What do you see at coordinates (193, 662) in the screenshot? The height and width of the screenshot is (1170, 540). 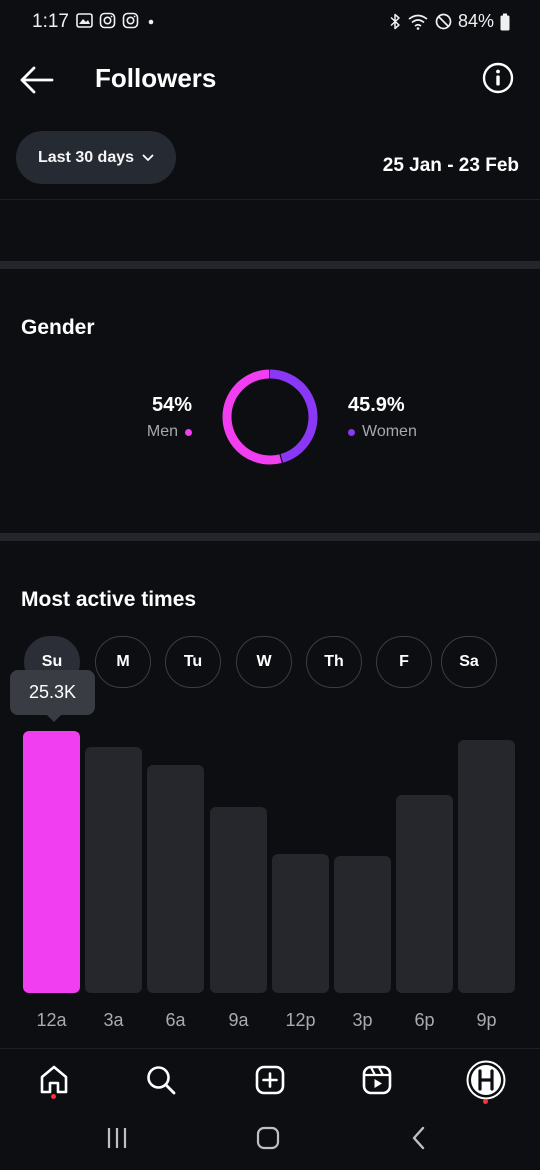 I see `day-tab-tu: Tu` at bounding box center [193, 662].